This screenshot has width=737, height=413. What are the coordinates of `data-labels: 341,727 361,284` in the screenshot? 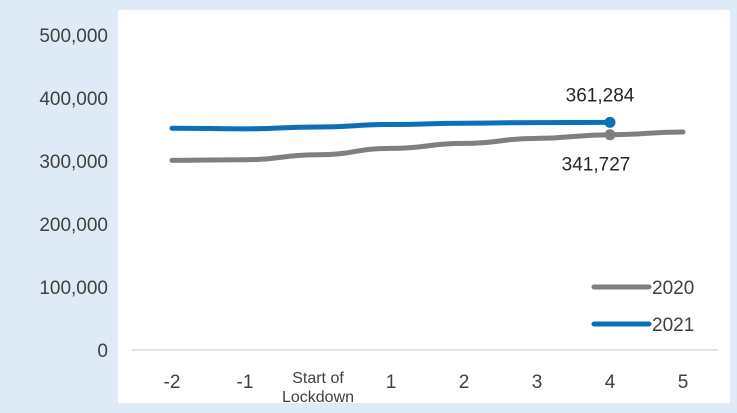 It's located at (598, 130).